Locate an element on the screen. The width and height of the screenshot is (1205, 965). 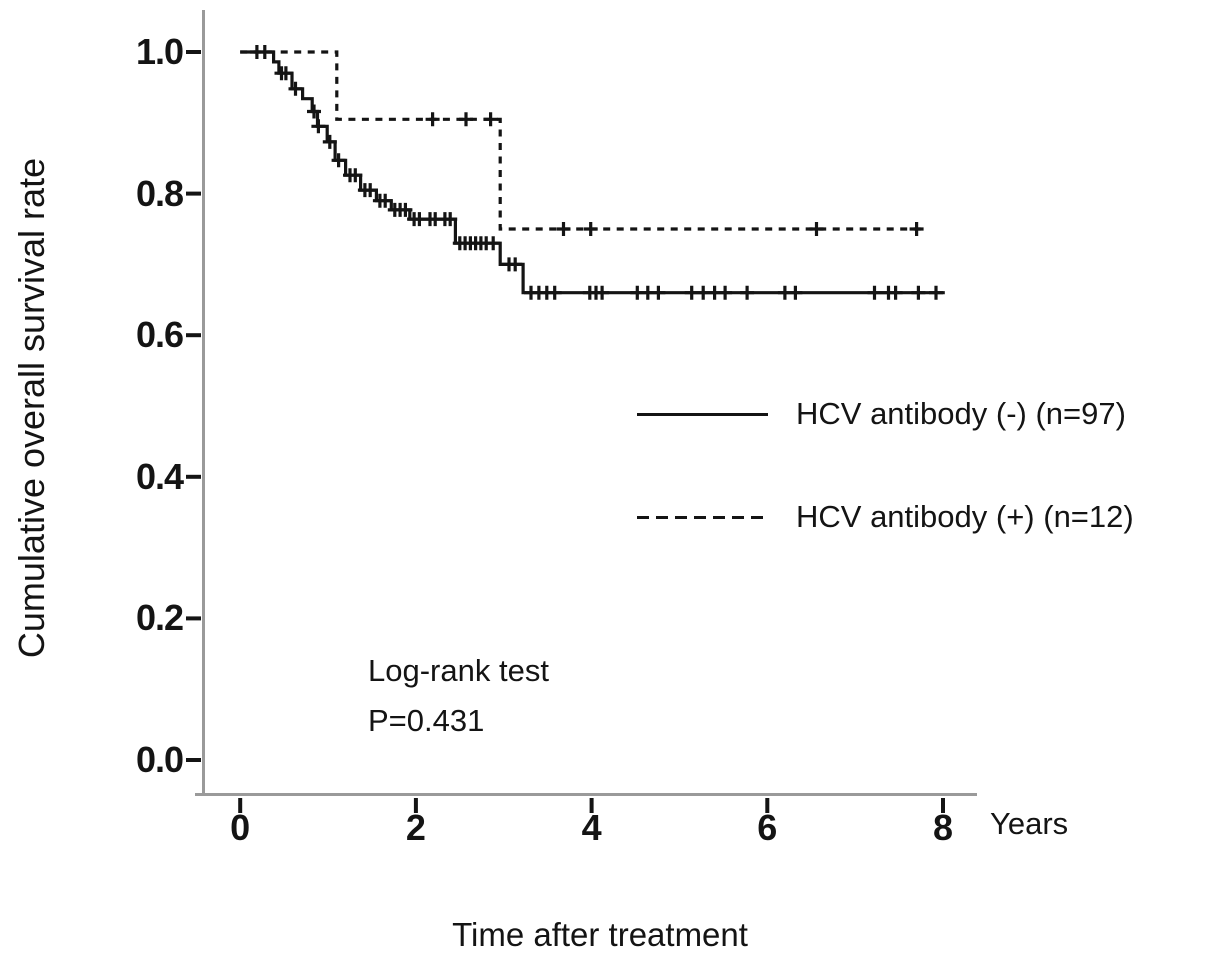
y-tick-label: 0.2 is located at coordinates (159, 618).